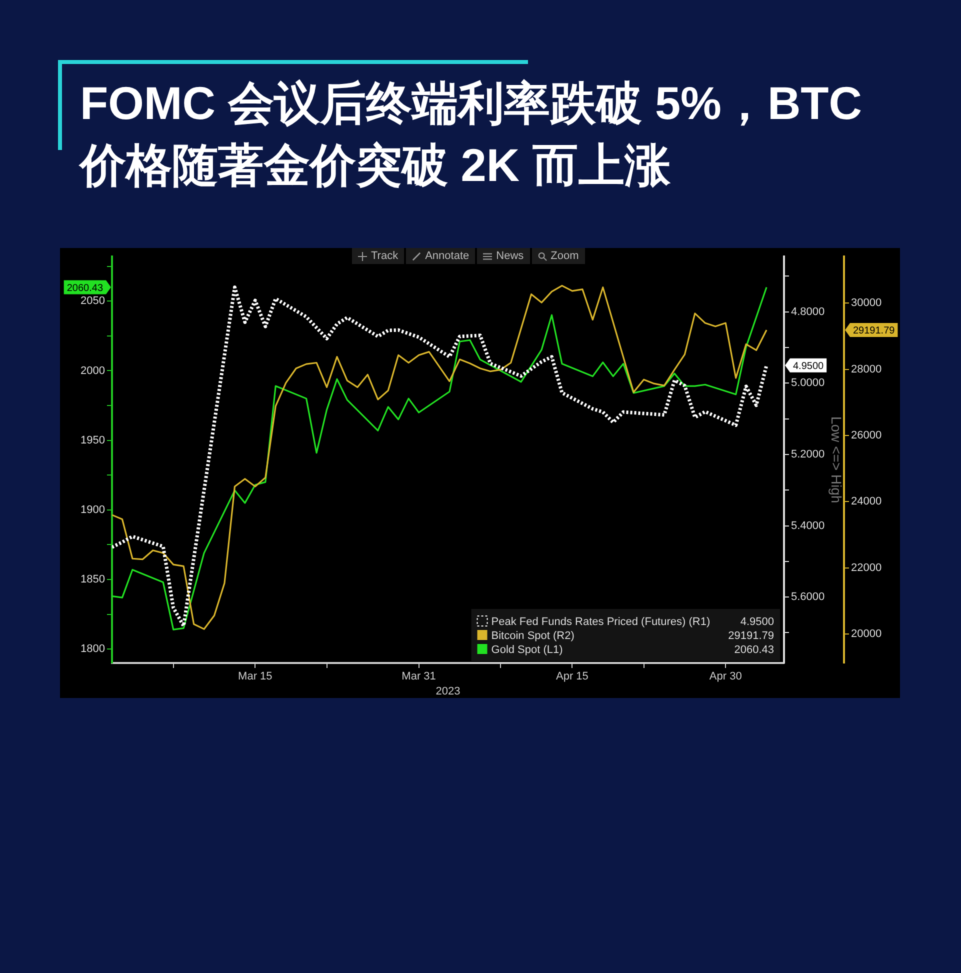 Image resolution: width=961 pixels, height=973 pixels. What do you see at coordinates (808, 454) in the screenshot?
I see `y2-tick-label: 5.2000` at bounding box center [808, 454].